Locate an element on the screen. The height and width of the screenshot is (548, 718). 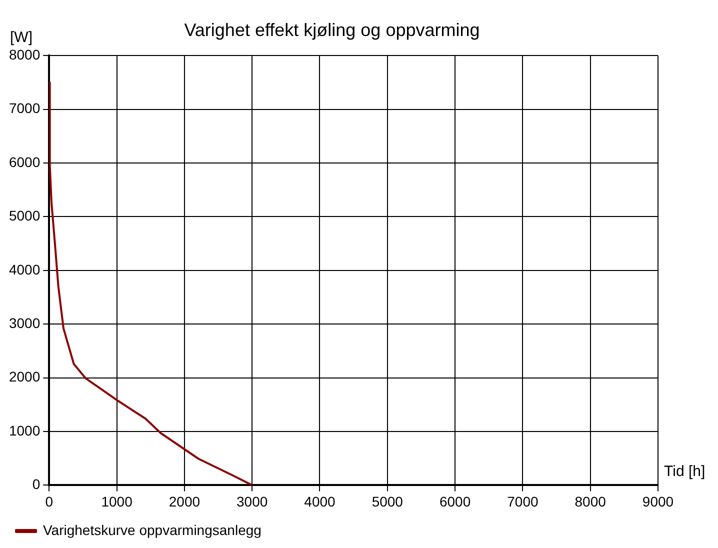
x-tick-label: 9000 is located at coordinates (658, 501).